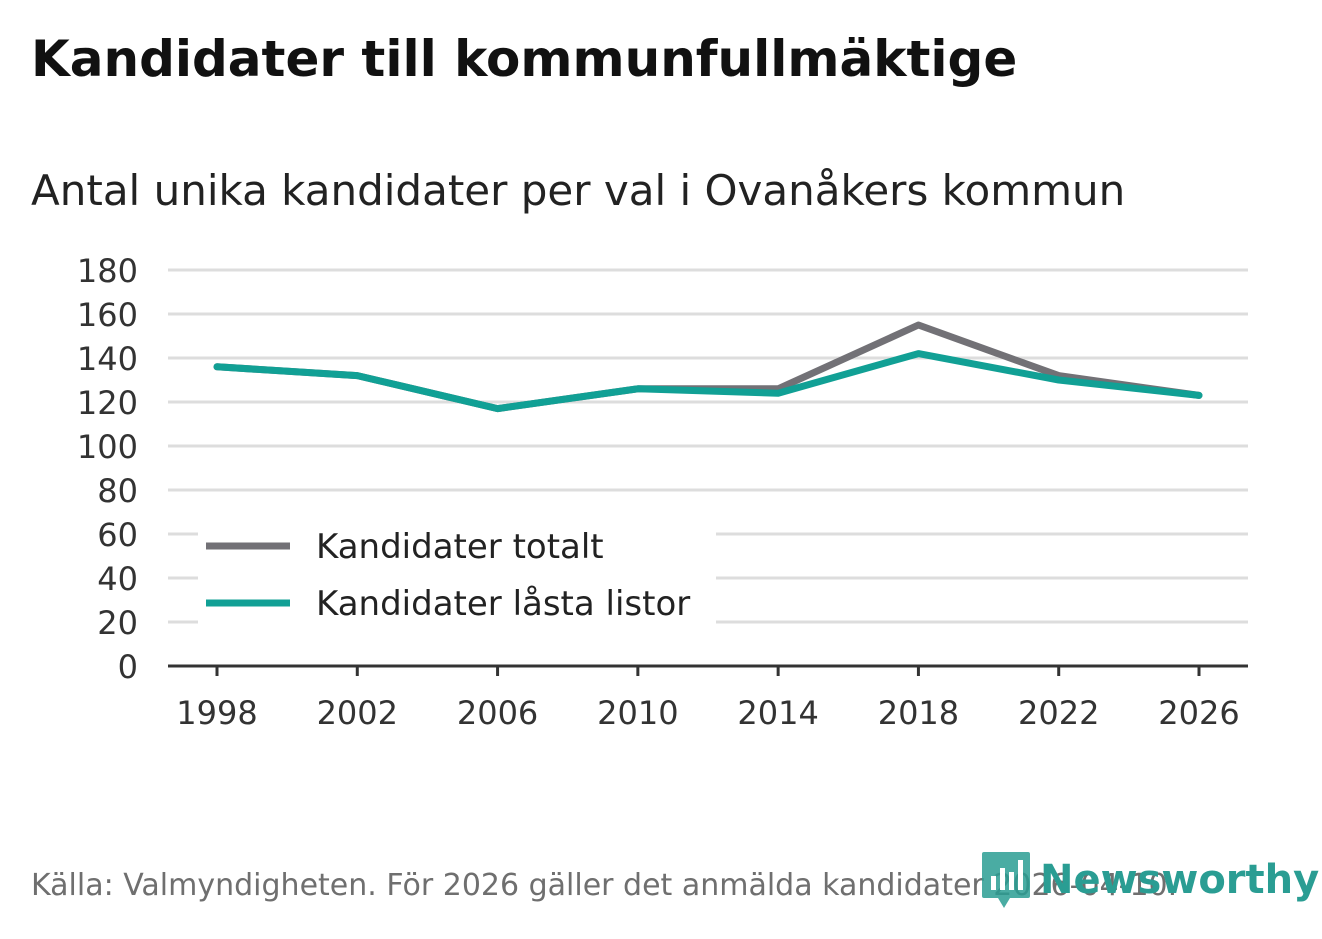 The image size is (1322, 939). Describe the element at coordinates (357, 713) in the screenshot. I see `x-tick-label-2002: 2002` at that location.